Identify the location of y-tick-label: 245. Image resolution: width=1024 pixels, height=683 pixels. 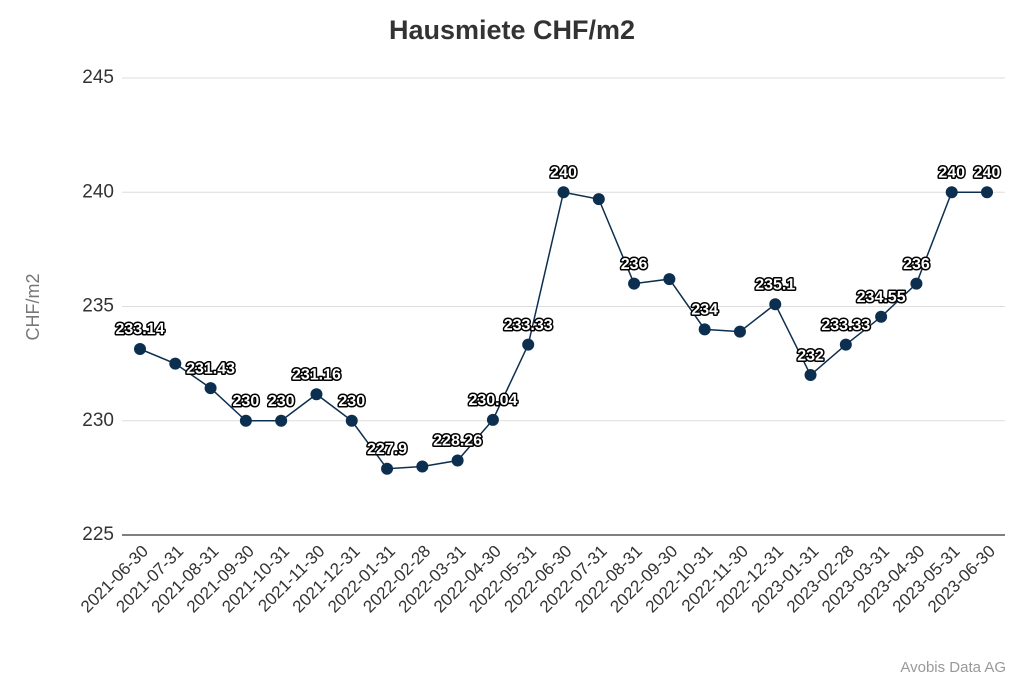
(98, 77).